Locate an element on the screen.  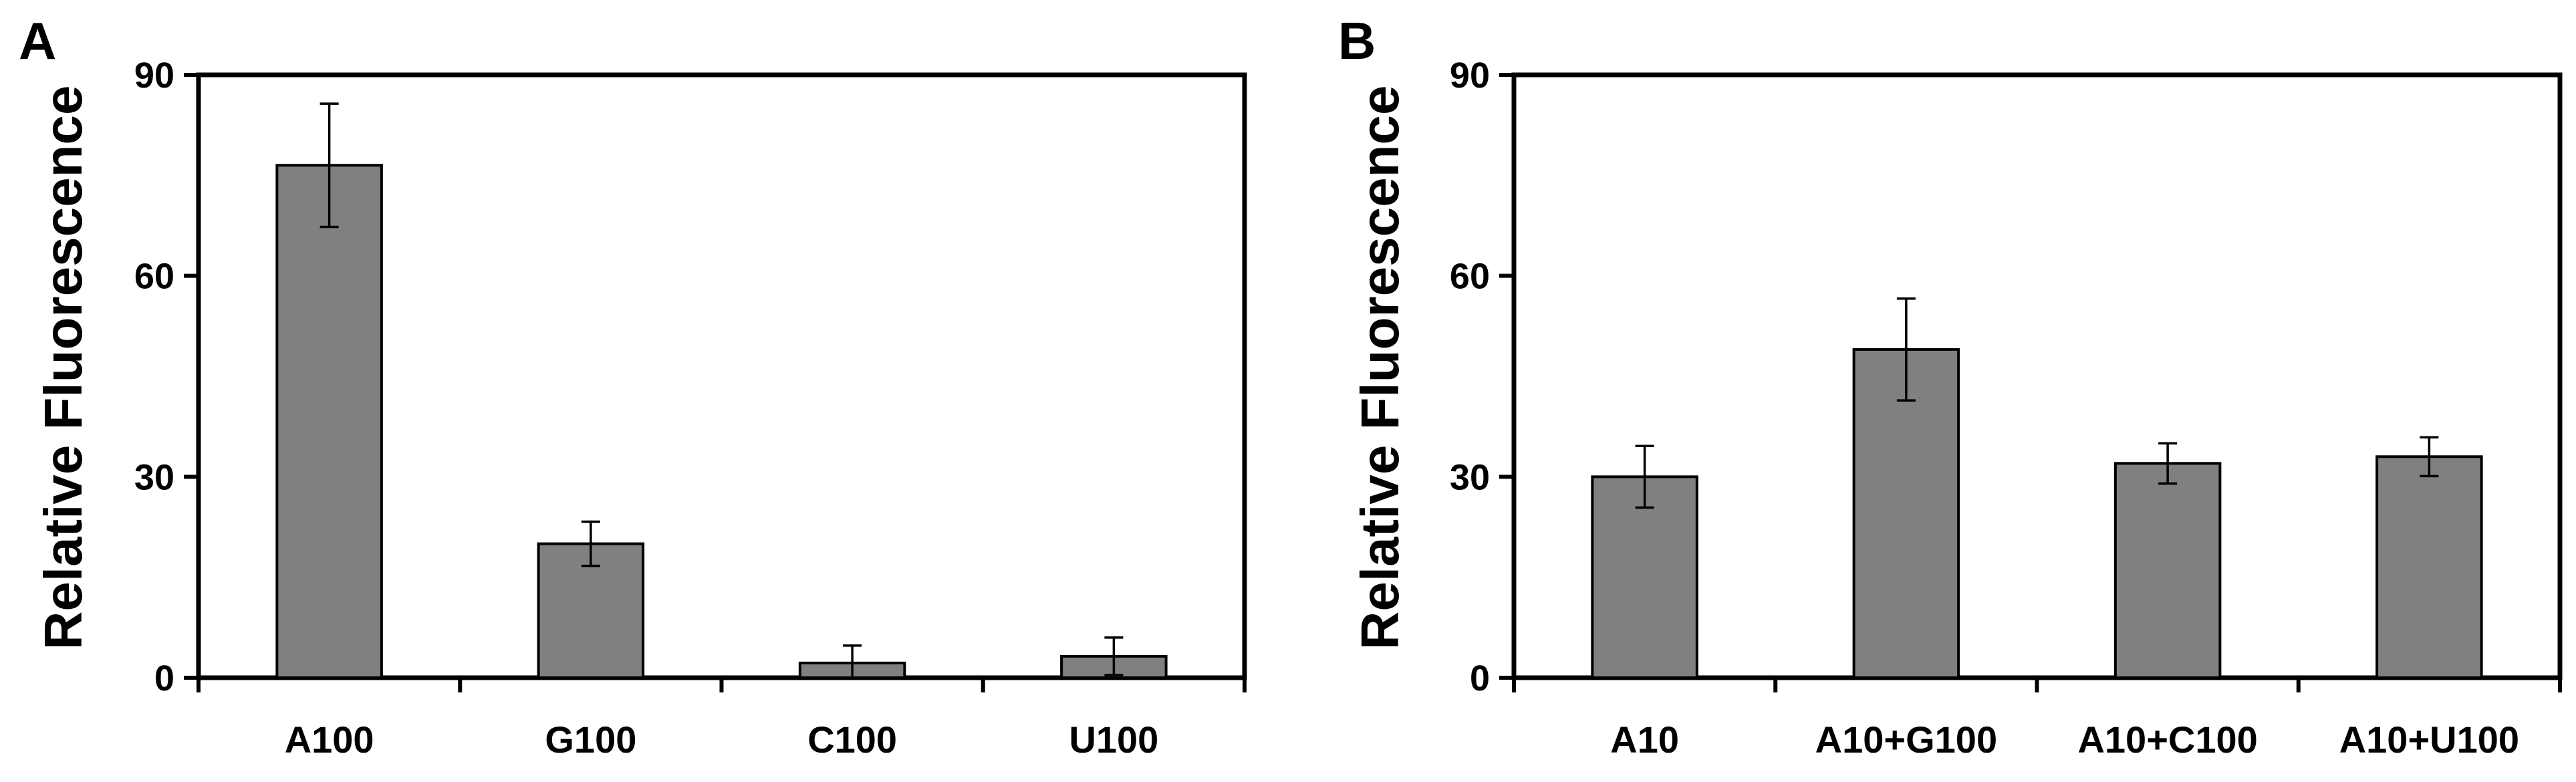
panel-a-category-label: U100 is located at coordinates (1113, 740).